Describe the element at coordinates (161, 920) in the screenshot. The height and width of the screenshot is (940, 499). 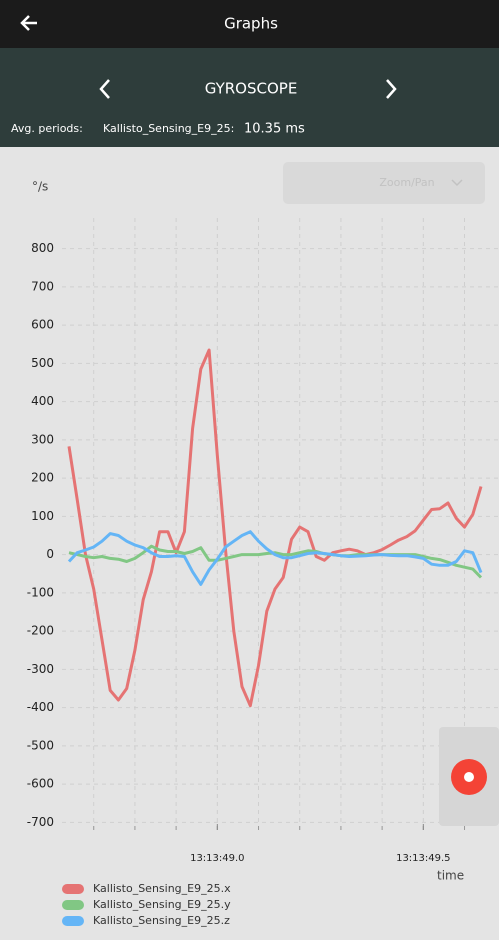
I see `legend-label: Kallisto_Sensing_E9_25.z` at that location.